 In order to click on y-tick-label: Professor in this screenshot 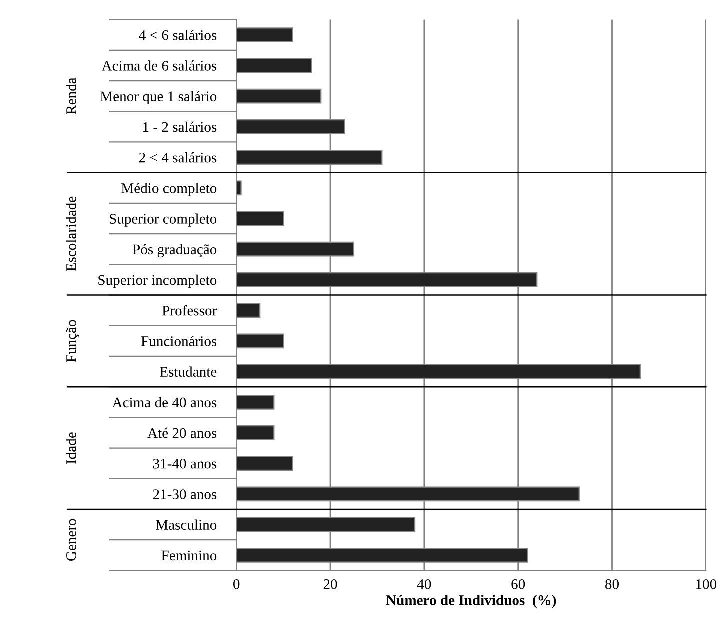, I will do `click(190, 310)`.